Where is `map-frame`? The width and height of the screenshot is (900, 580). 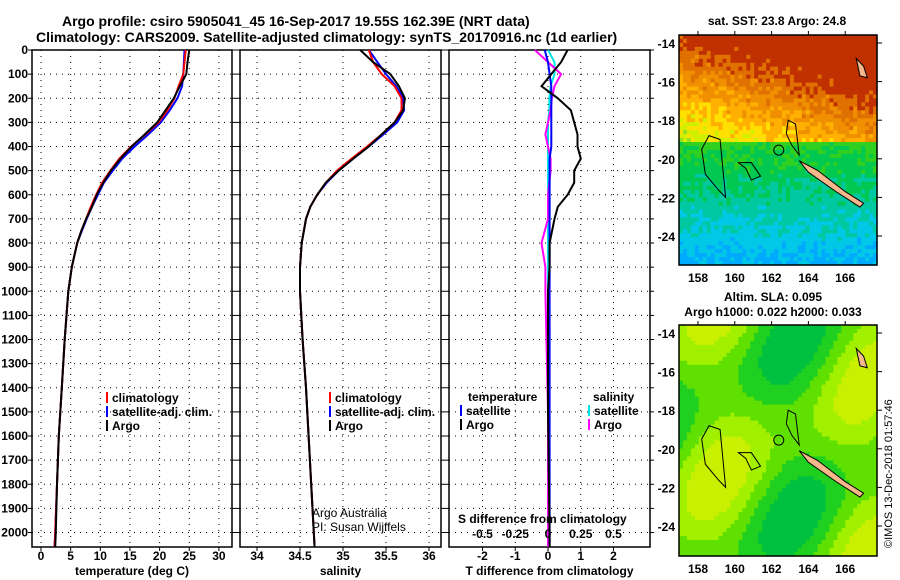 map-frame is located at coordinates (778, 150).